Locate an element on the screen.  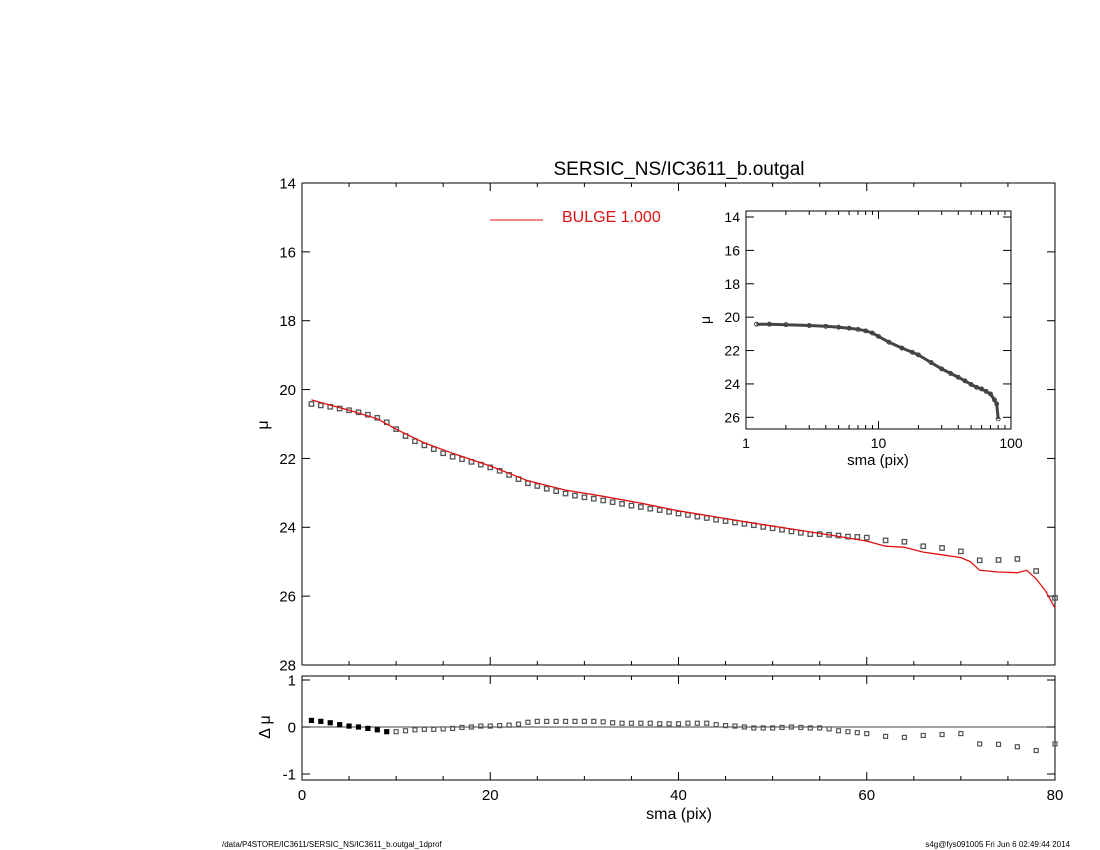
x-tick-label: 100 is located at coordinates (1011, 443).